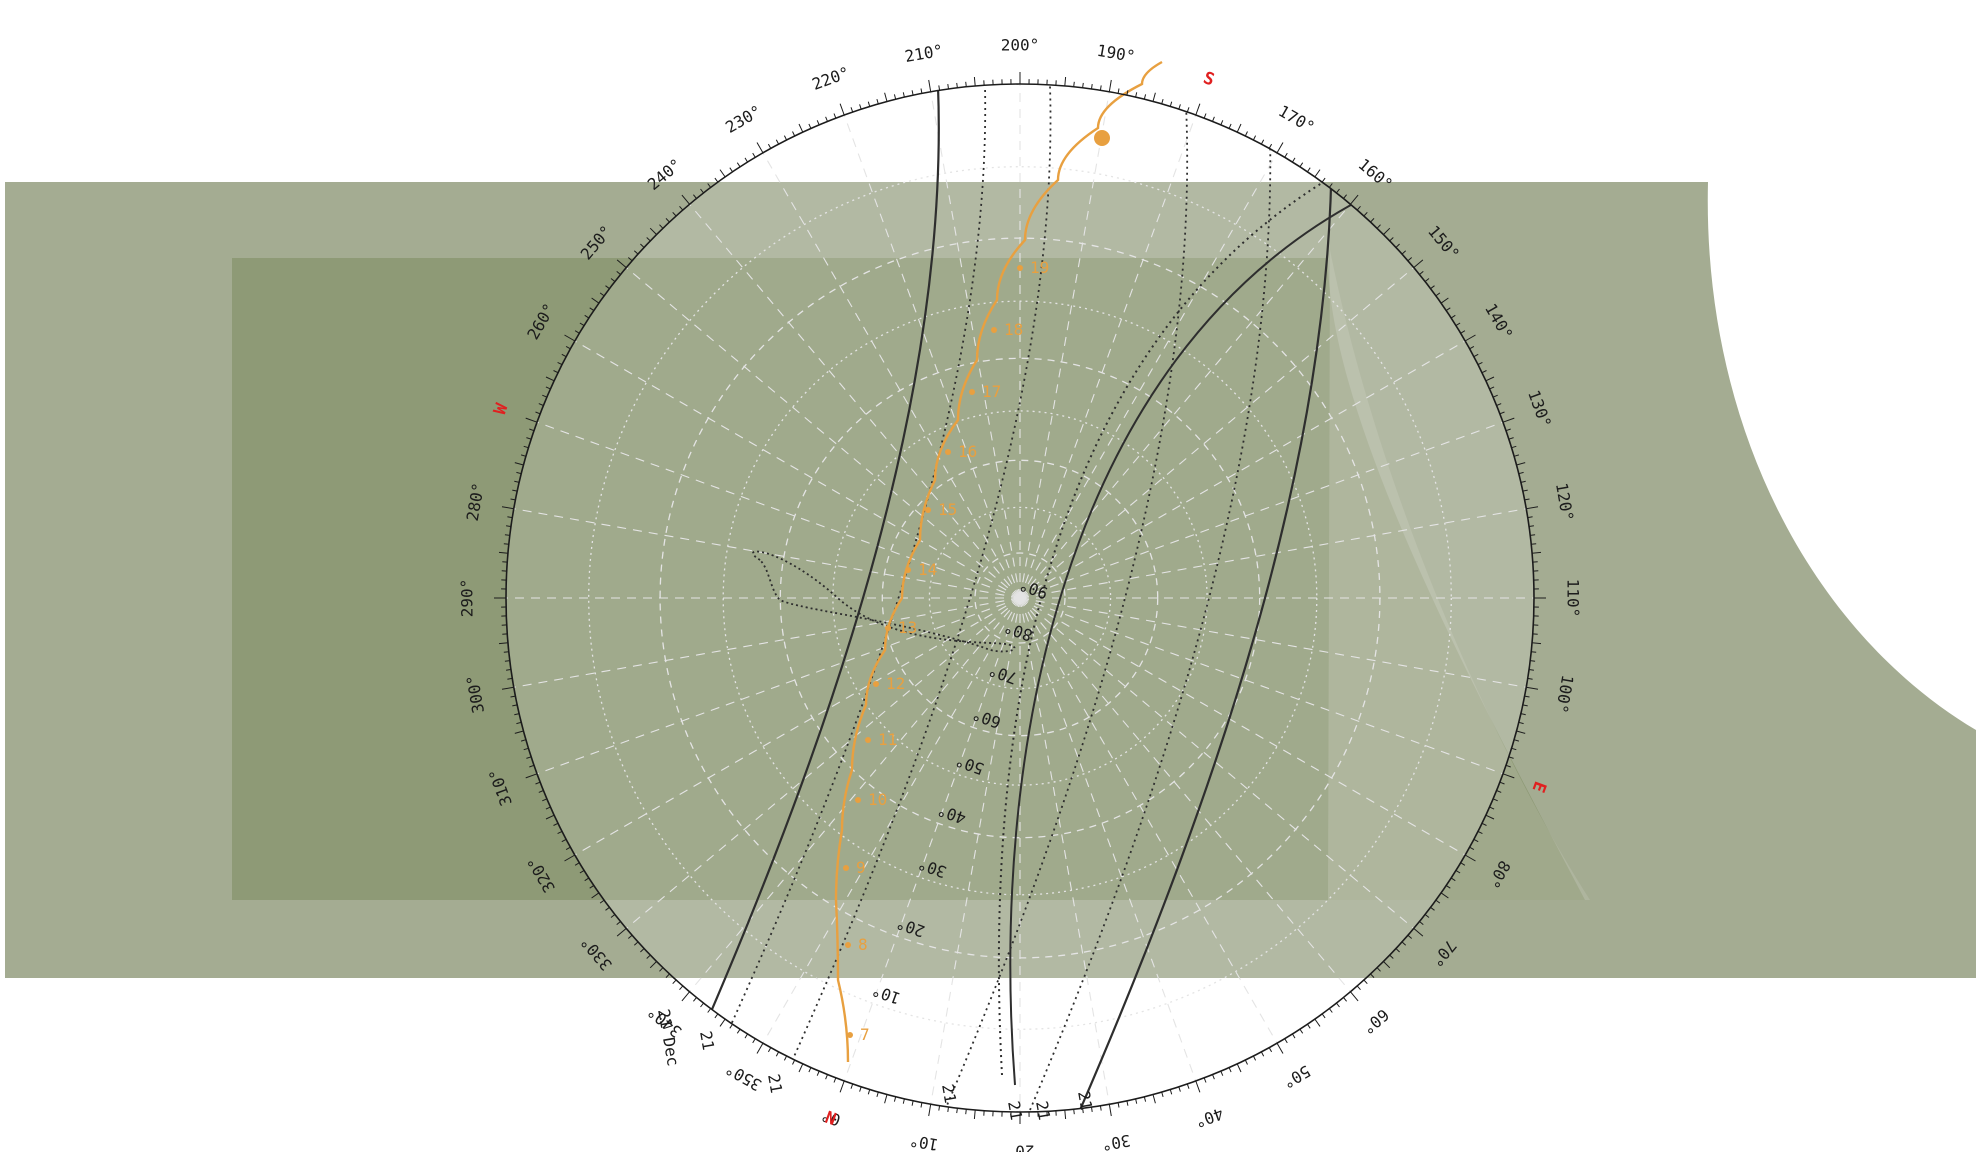  What do you see at coordinates (877, 799) in the screenshot?
I see `hour-label: 10` at bounding box center [877, 799].